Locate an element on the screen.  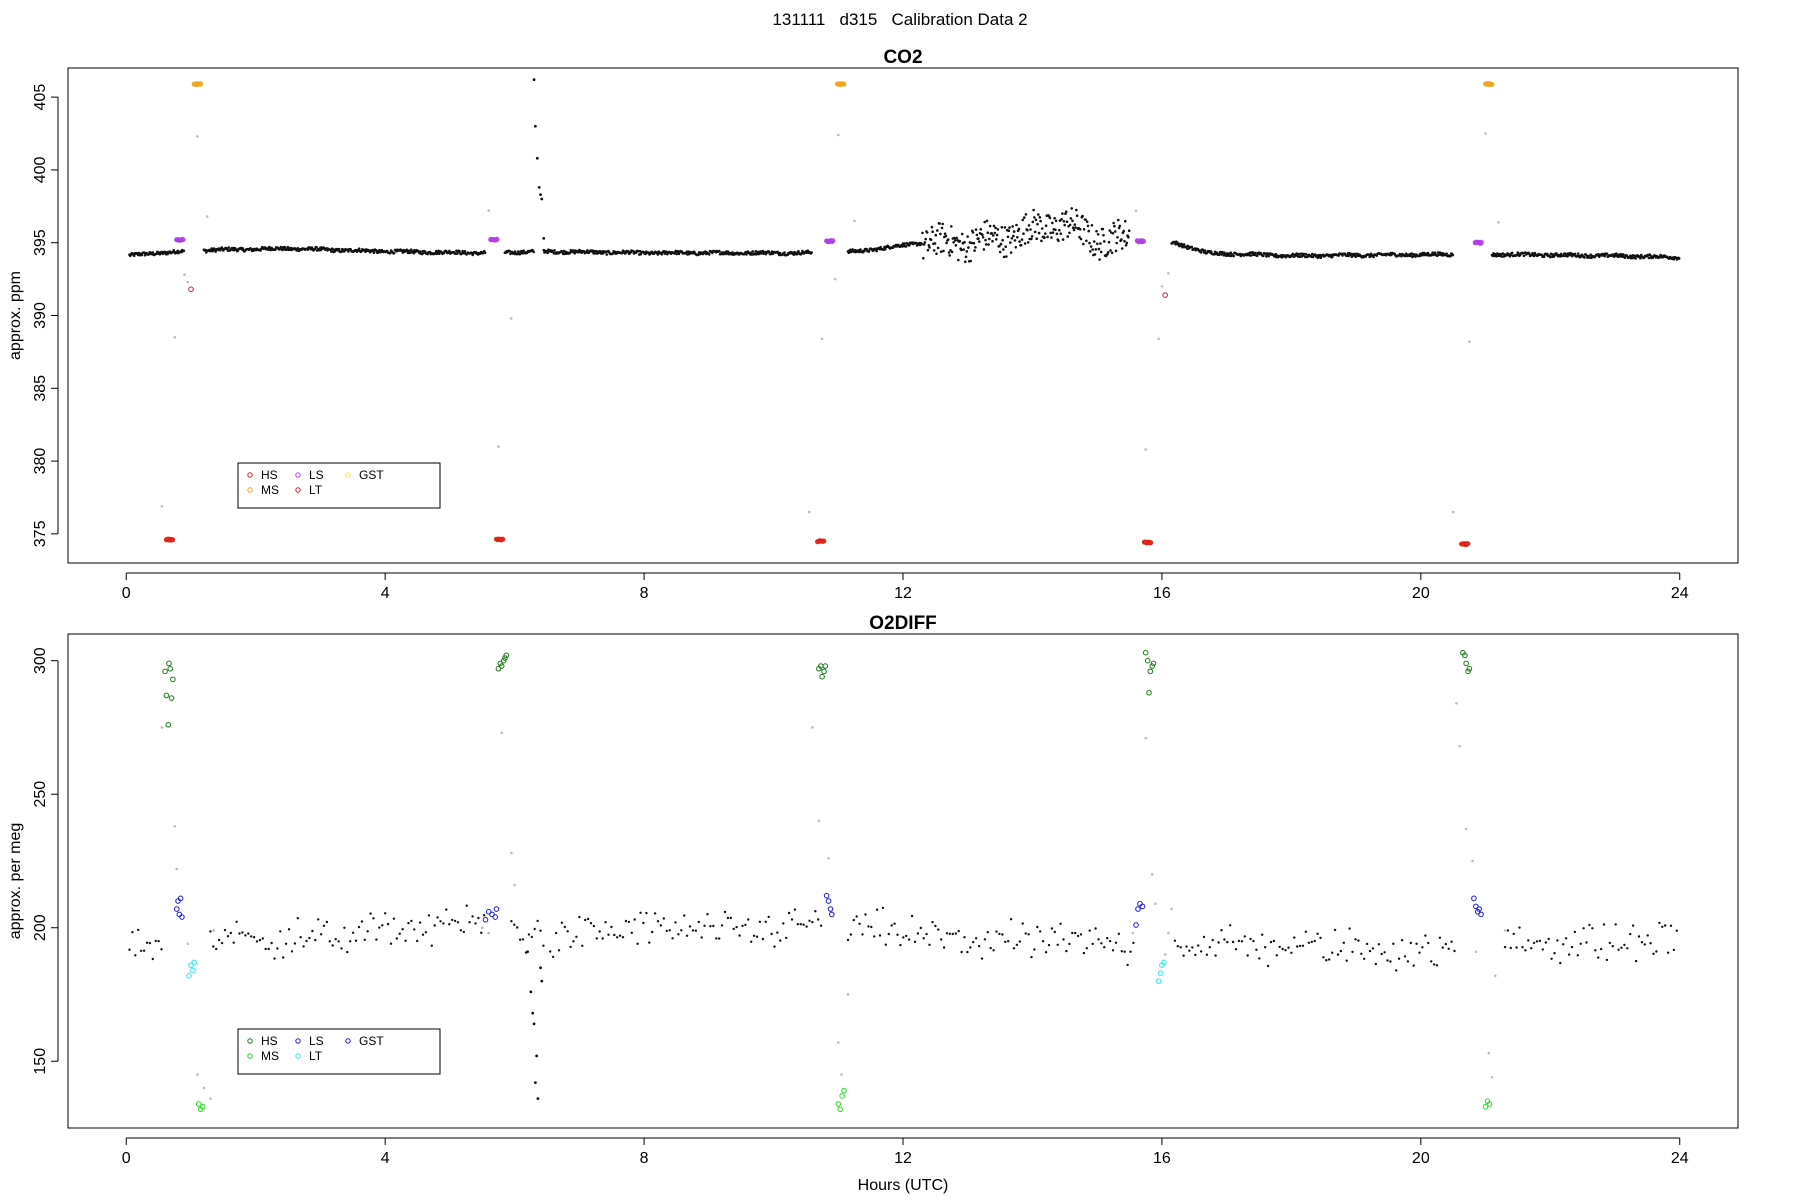
o2diff-y-axis-label: approx. per meg is located at coordinates (15, 881).